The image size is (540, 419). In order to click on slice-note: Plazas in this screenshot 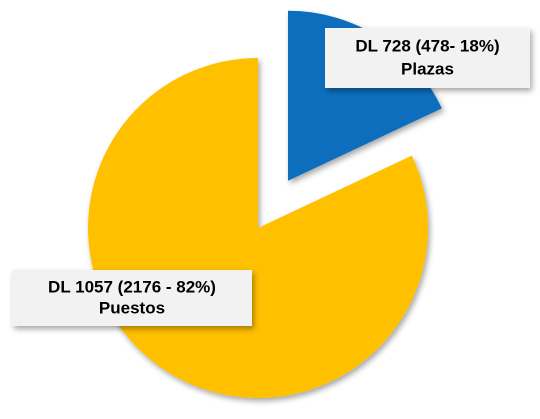, I will do `click(427, 68)`.